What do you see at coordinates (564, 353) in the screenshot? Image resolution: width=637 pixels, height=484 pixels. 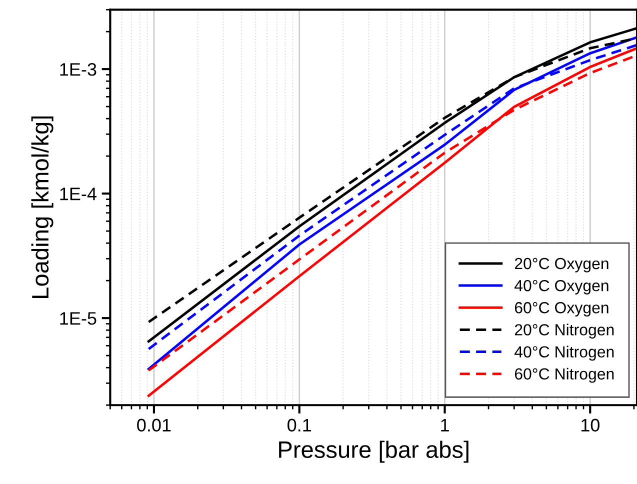 I see `legend-label: 40°C Nitrogen` at bounding box center [564, 353].